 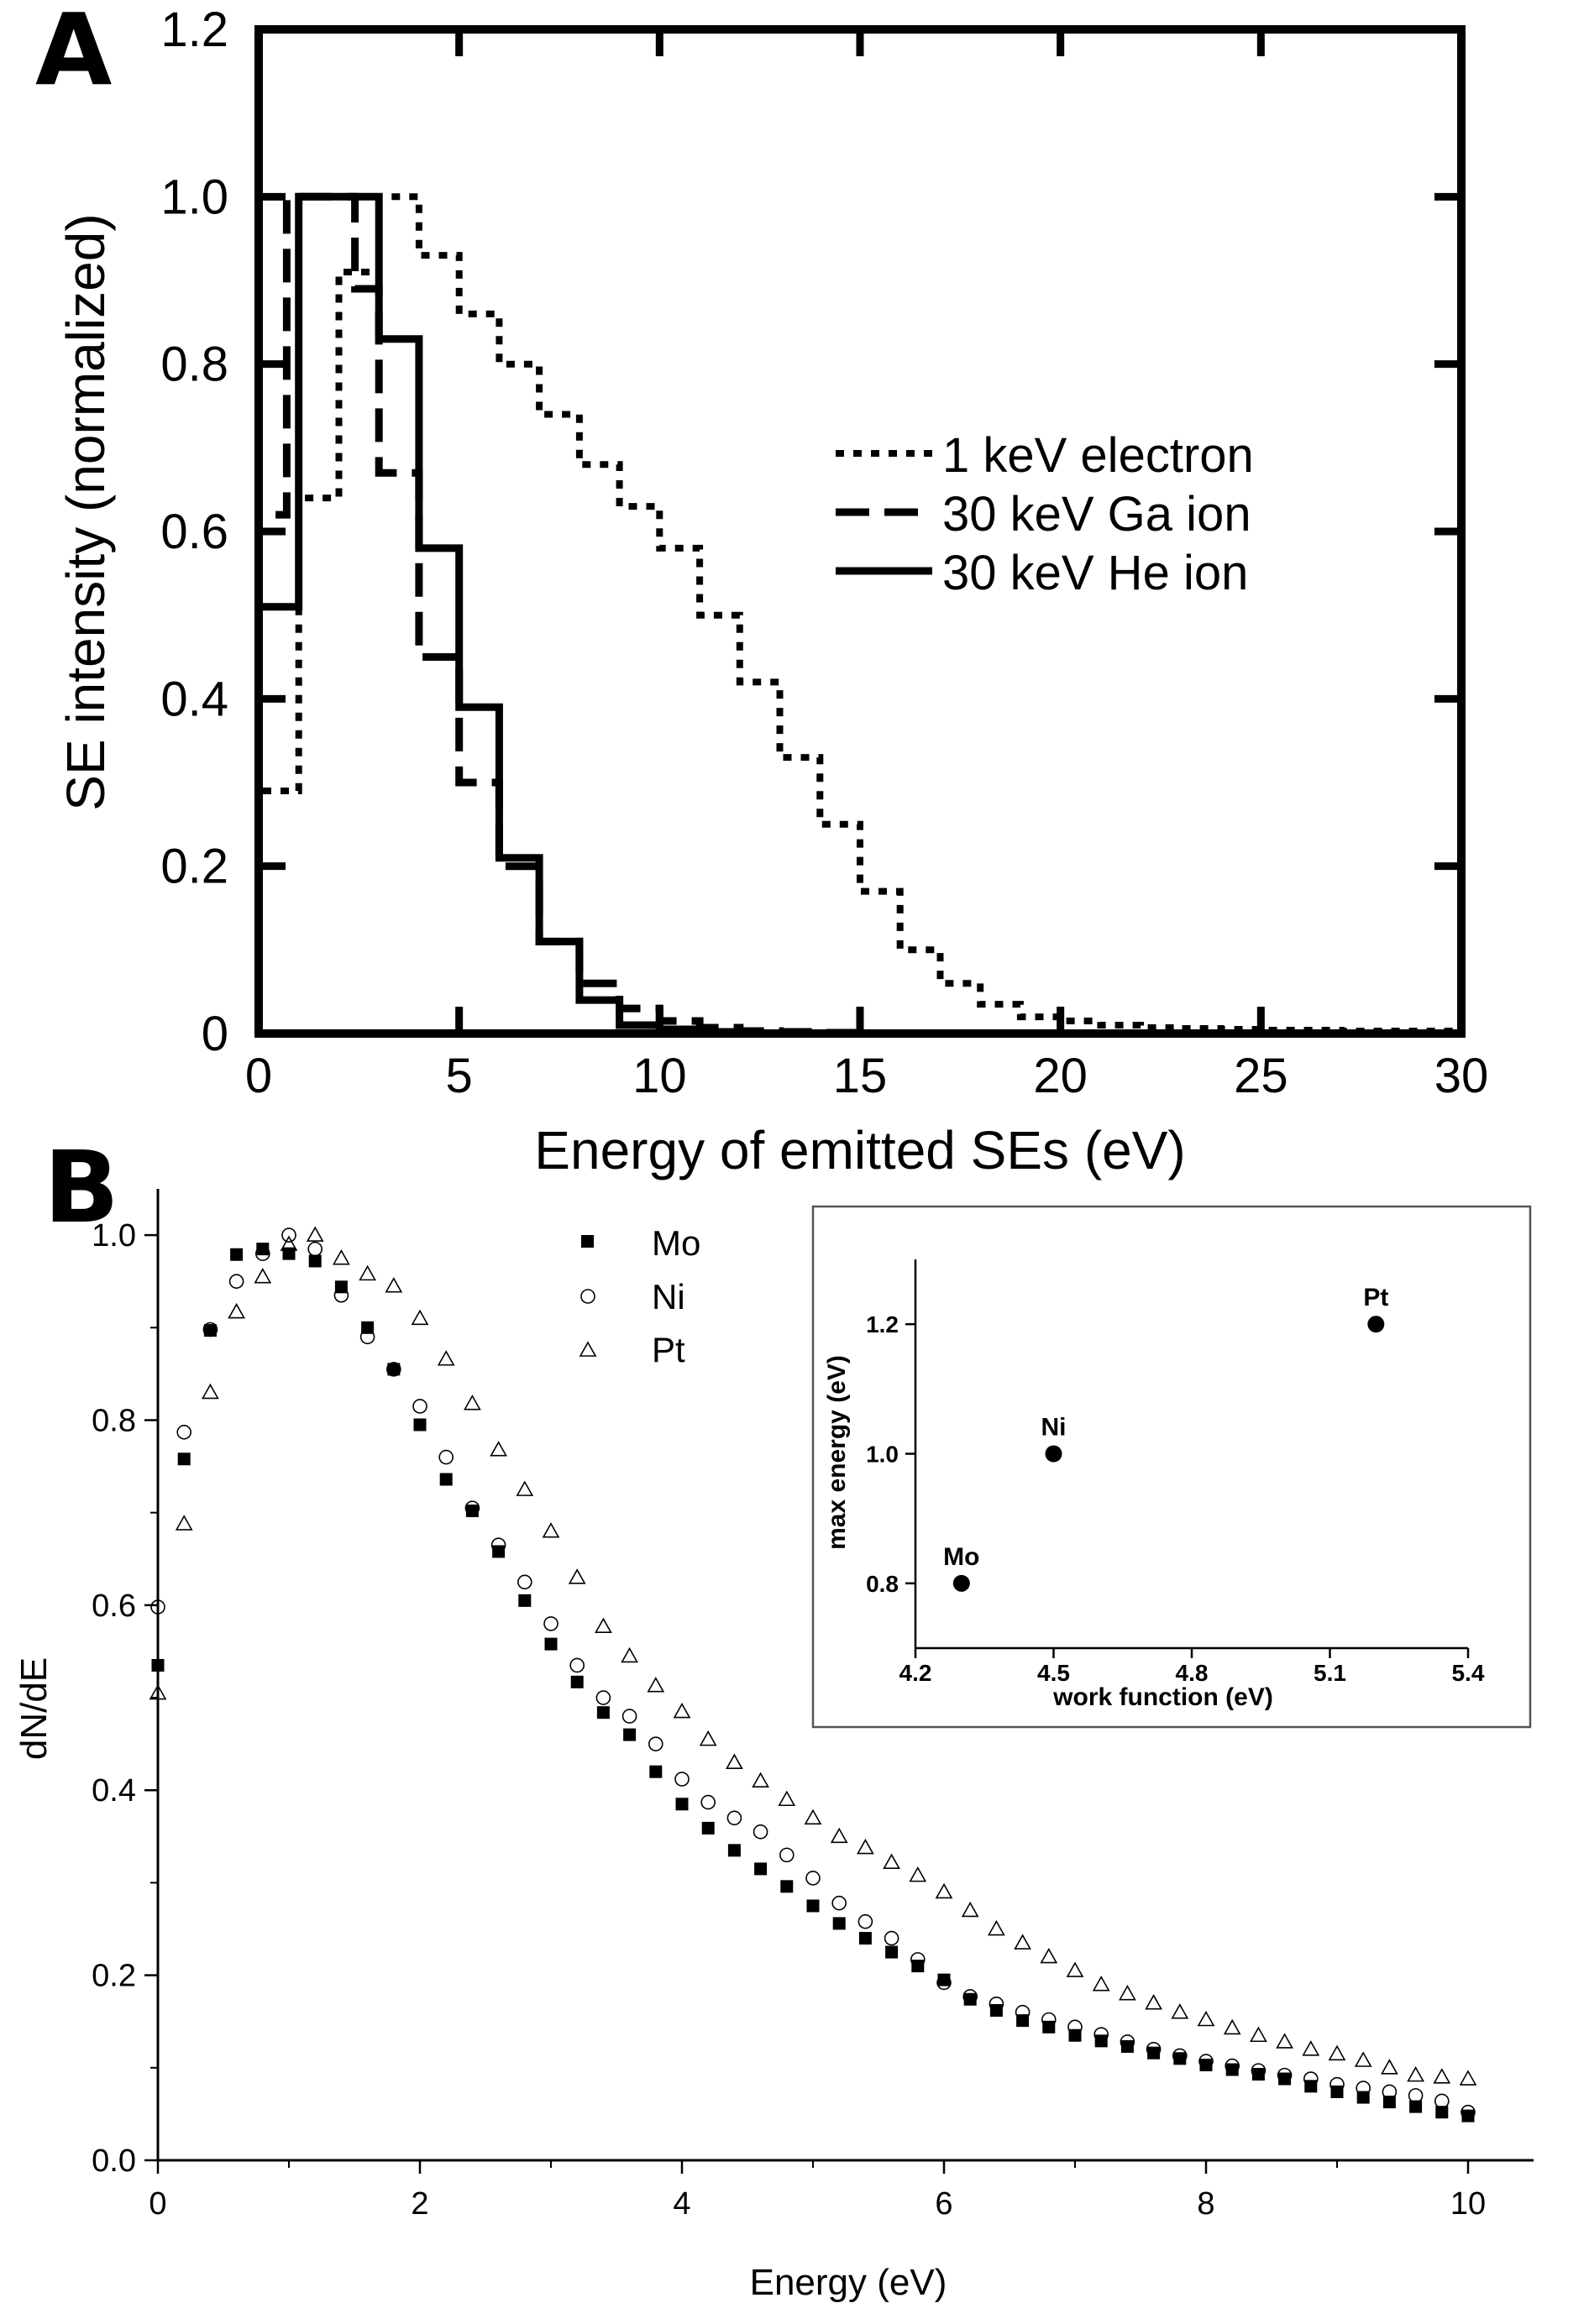 What do you see at coordinates (883, 1324) in the screenshot?
I see `inset-y-tick-label-1-2: 1.2` at bounding box center [883, 1324].